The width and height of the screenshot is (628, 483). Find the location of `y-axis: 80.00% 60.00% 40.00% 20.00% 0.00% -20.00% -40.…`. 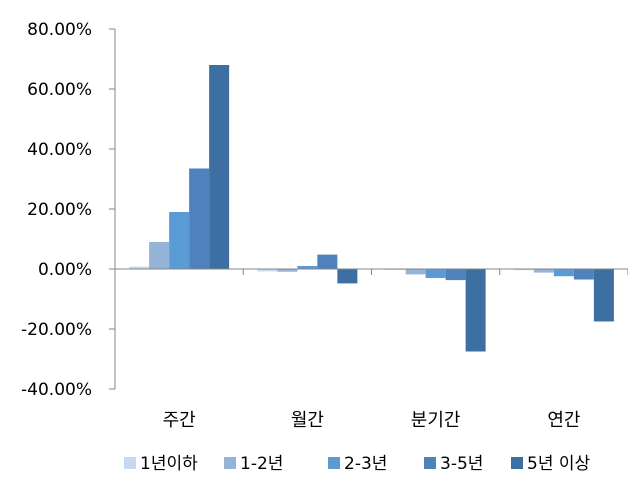

y-axis: 80.00% 60.00% 40.00% 20.00% 0.00% -20.00% -40.… is located at coordinates (68, 210).